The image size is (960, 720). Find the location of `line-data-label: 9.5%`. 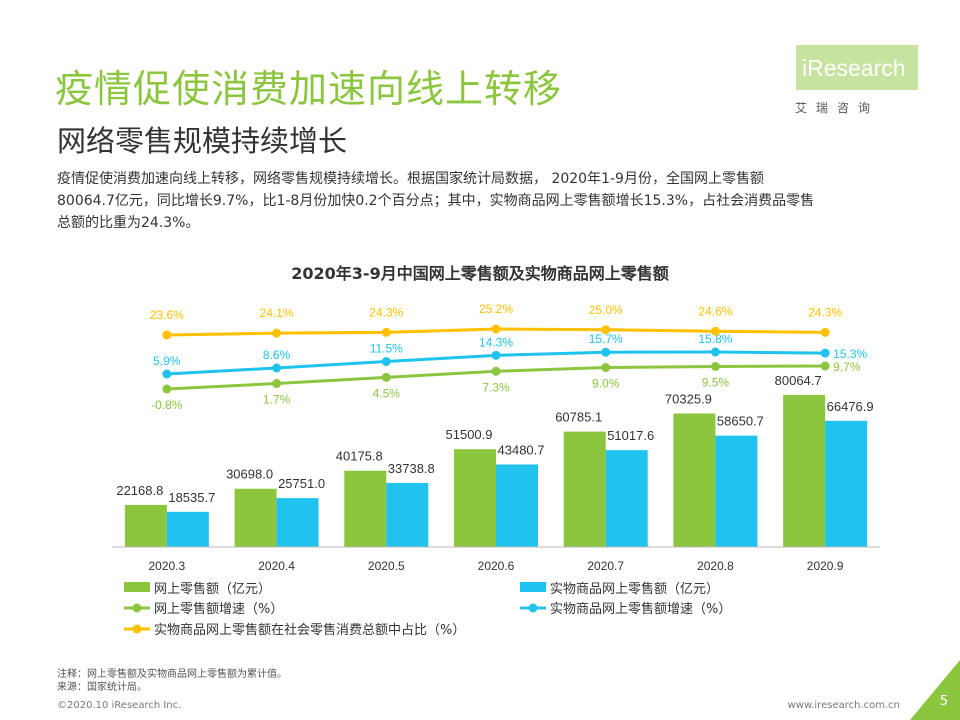

line-data-label: 9.5% is located at coordinates (716, 382).